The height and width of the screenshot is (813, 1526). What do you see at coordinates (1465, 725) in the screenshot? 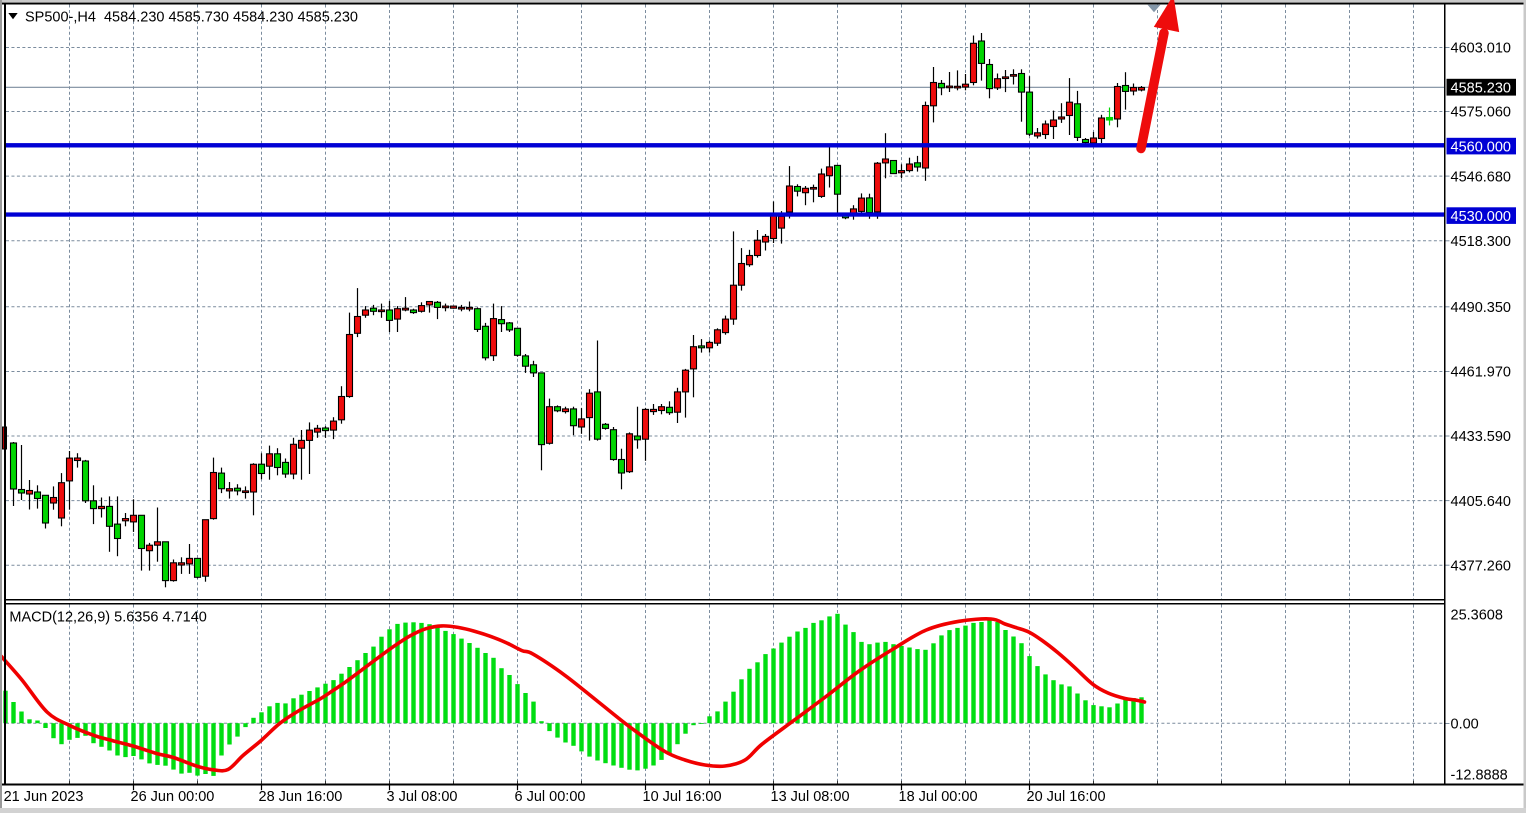
I see `svg-text: 0.00` at bounding box center [1465, 725].